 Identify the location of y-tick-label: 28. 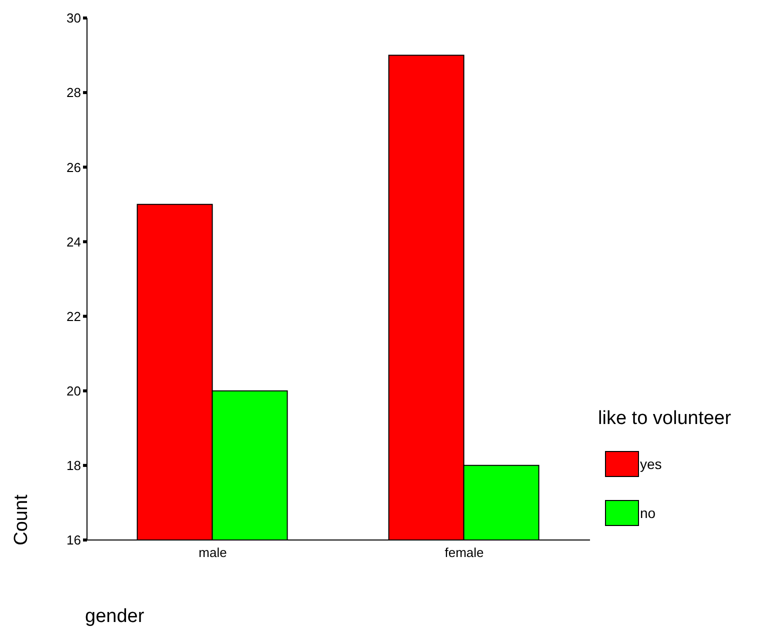
(73, 92).